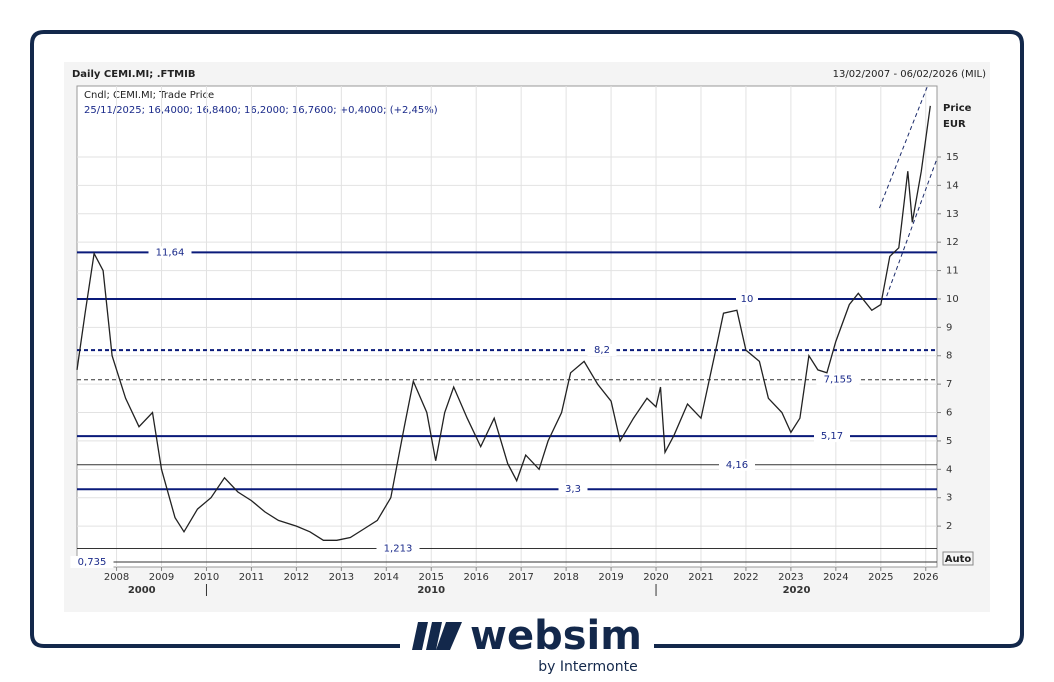  What do you see at coordinates (116, 577) in the screenshot?
I see `x-tick-label: 2008` at bounding box center [116, 577].